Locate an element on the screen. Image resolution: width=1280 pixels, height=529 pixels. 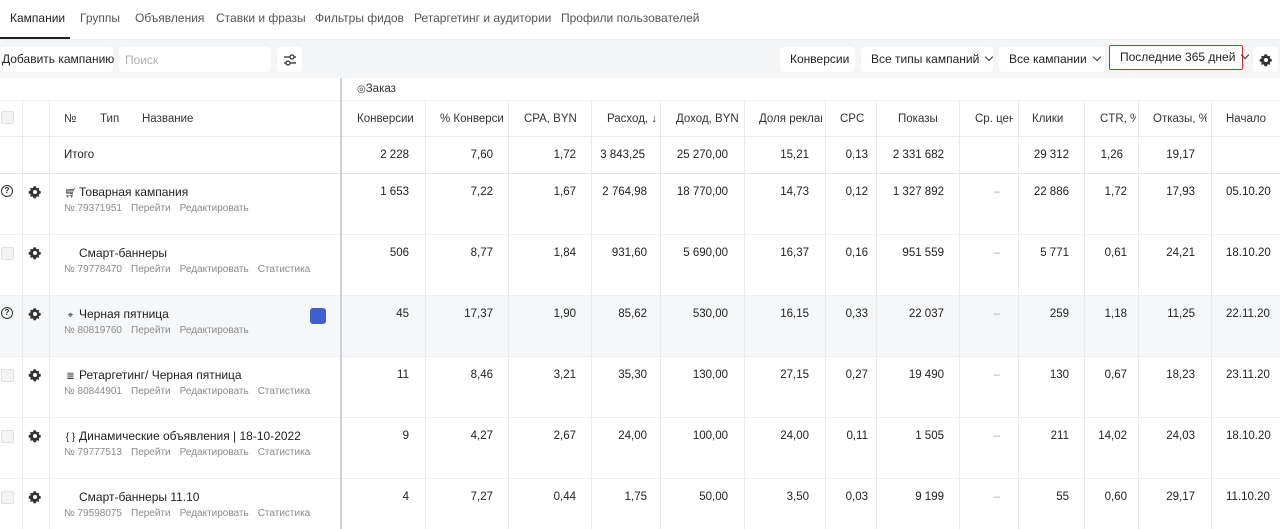
tab-user-profiles: Профили пользователей is located at coordinates (630, 18).